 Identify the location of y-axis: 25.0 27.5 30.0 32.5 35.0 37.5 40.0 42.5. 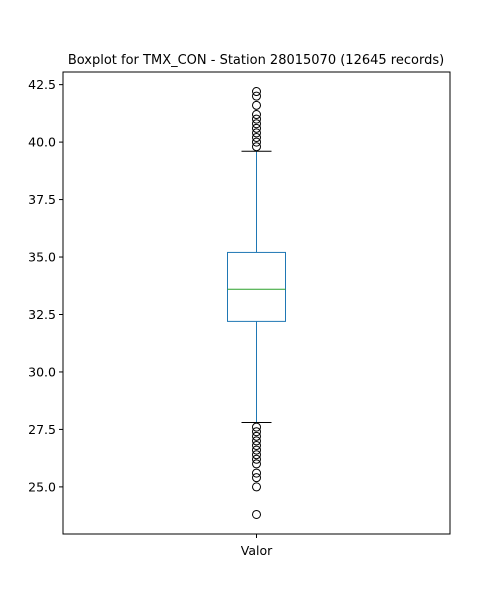
(45, 285).